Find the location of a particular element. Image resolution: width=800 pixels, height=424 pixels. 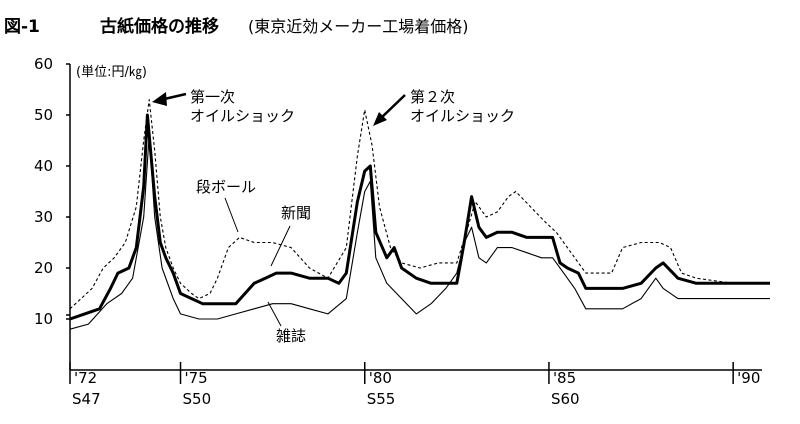

x-era-label: S50 is located at coordinates (197, 399).